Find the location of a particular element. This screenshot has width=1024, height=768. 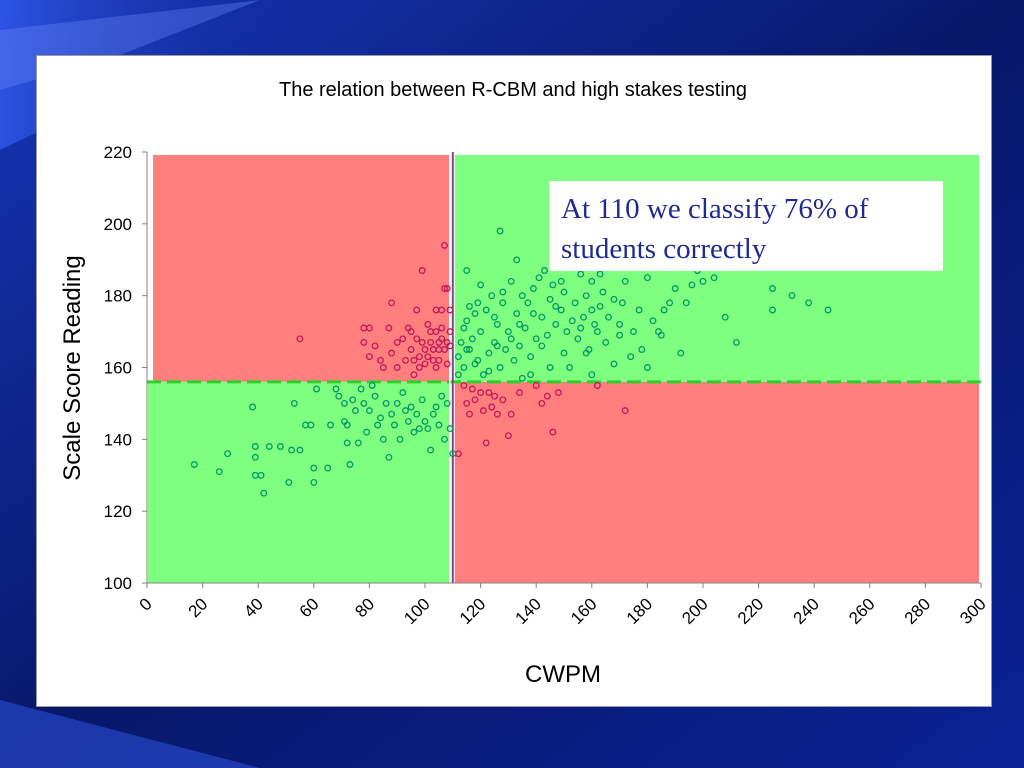

quadrant-lower-right is located at coordinates (716, 482).